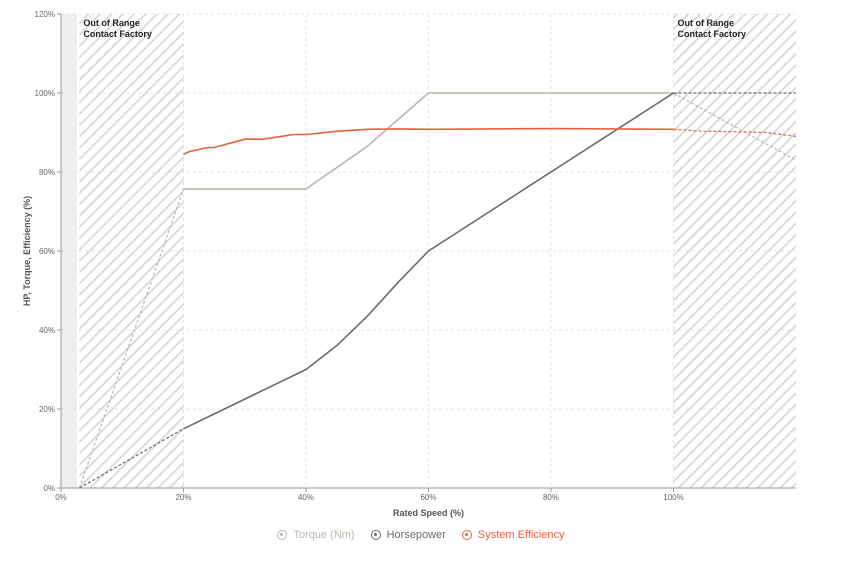 The height and width of the screenshot is (562, 842). I want to click on zone-label-title-1: Out of Range, so click(706, 23).